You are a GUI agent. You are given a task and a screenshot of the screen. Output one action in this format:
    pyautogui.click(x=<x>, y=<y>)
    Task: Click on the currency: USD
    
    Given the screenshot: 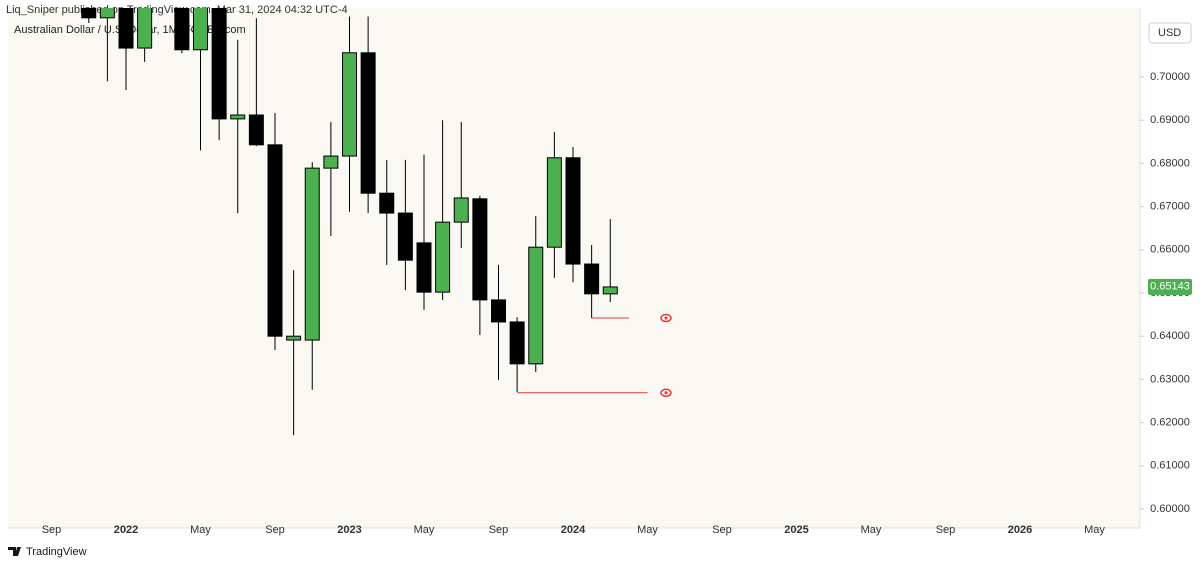 What is the action you would take?
    pyautogui.click(x=1169, y=33)
    